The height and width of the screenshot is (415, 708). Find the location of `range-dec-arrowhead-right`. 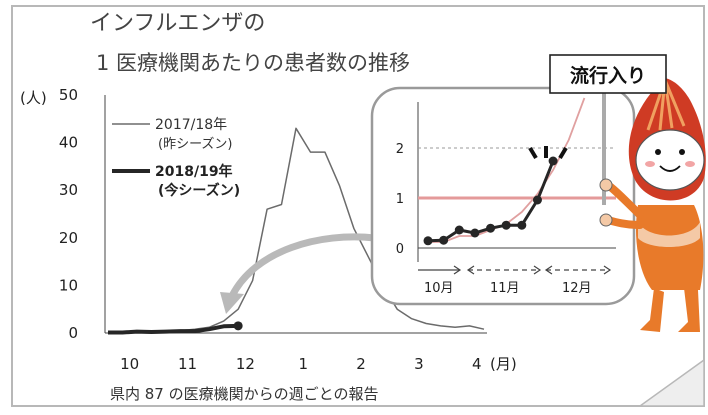

range-dec-arrowhead-right is located at coordinates (607, 270).